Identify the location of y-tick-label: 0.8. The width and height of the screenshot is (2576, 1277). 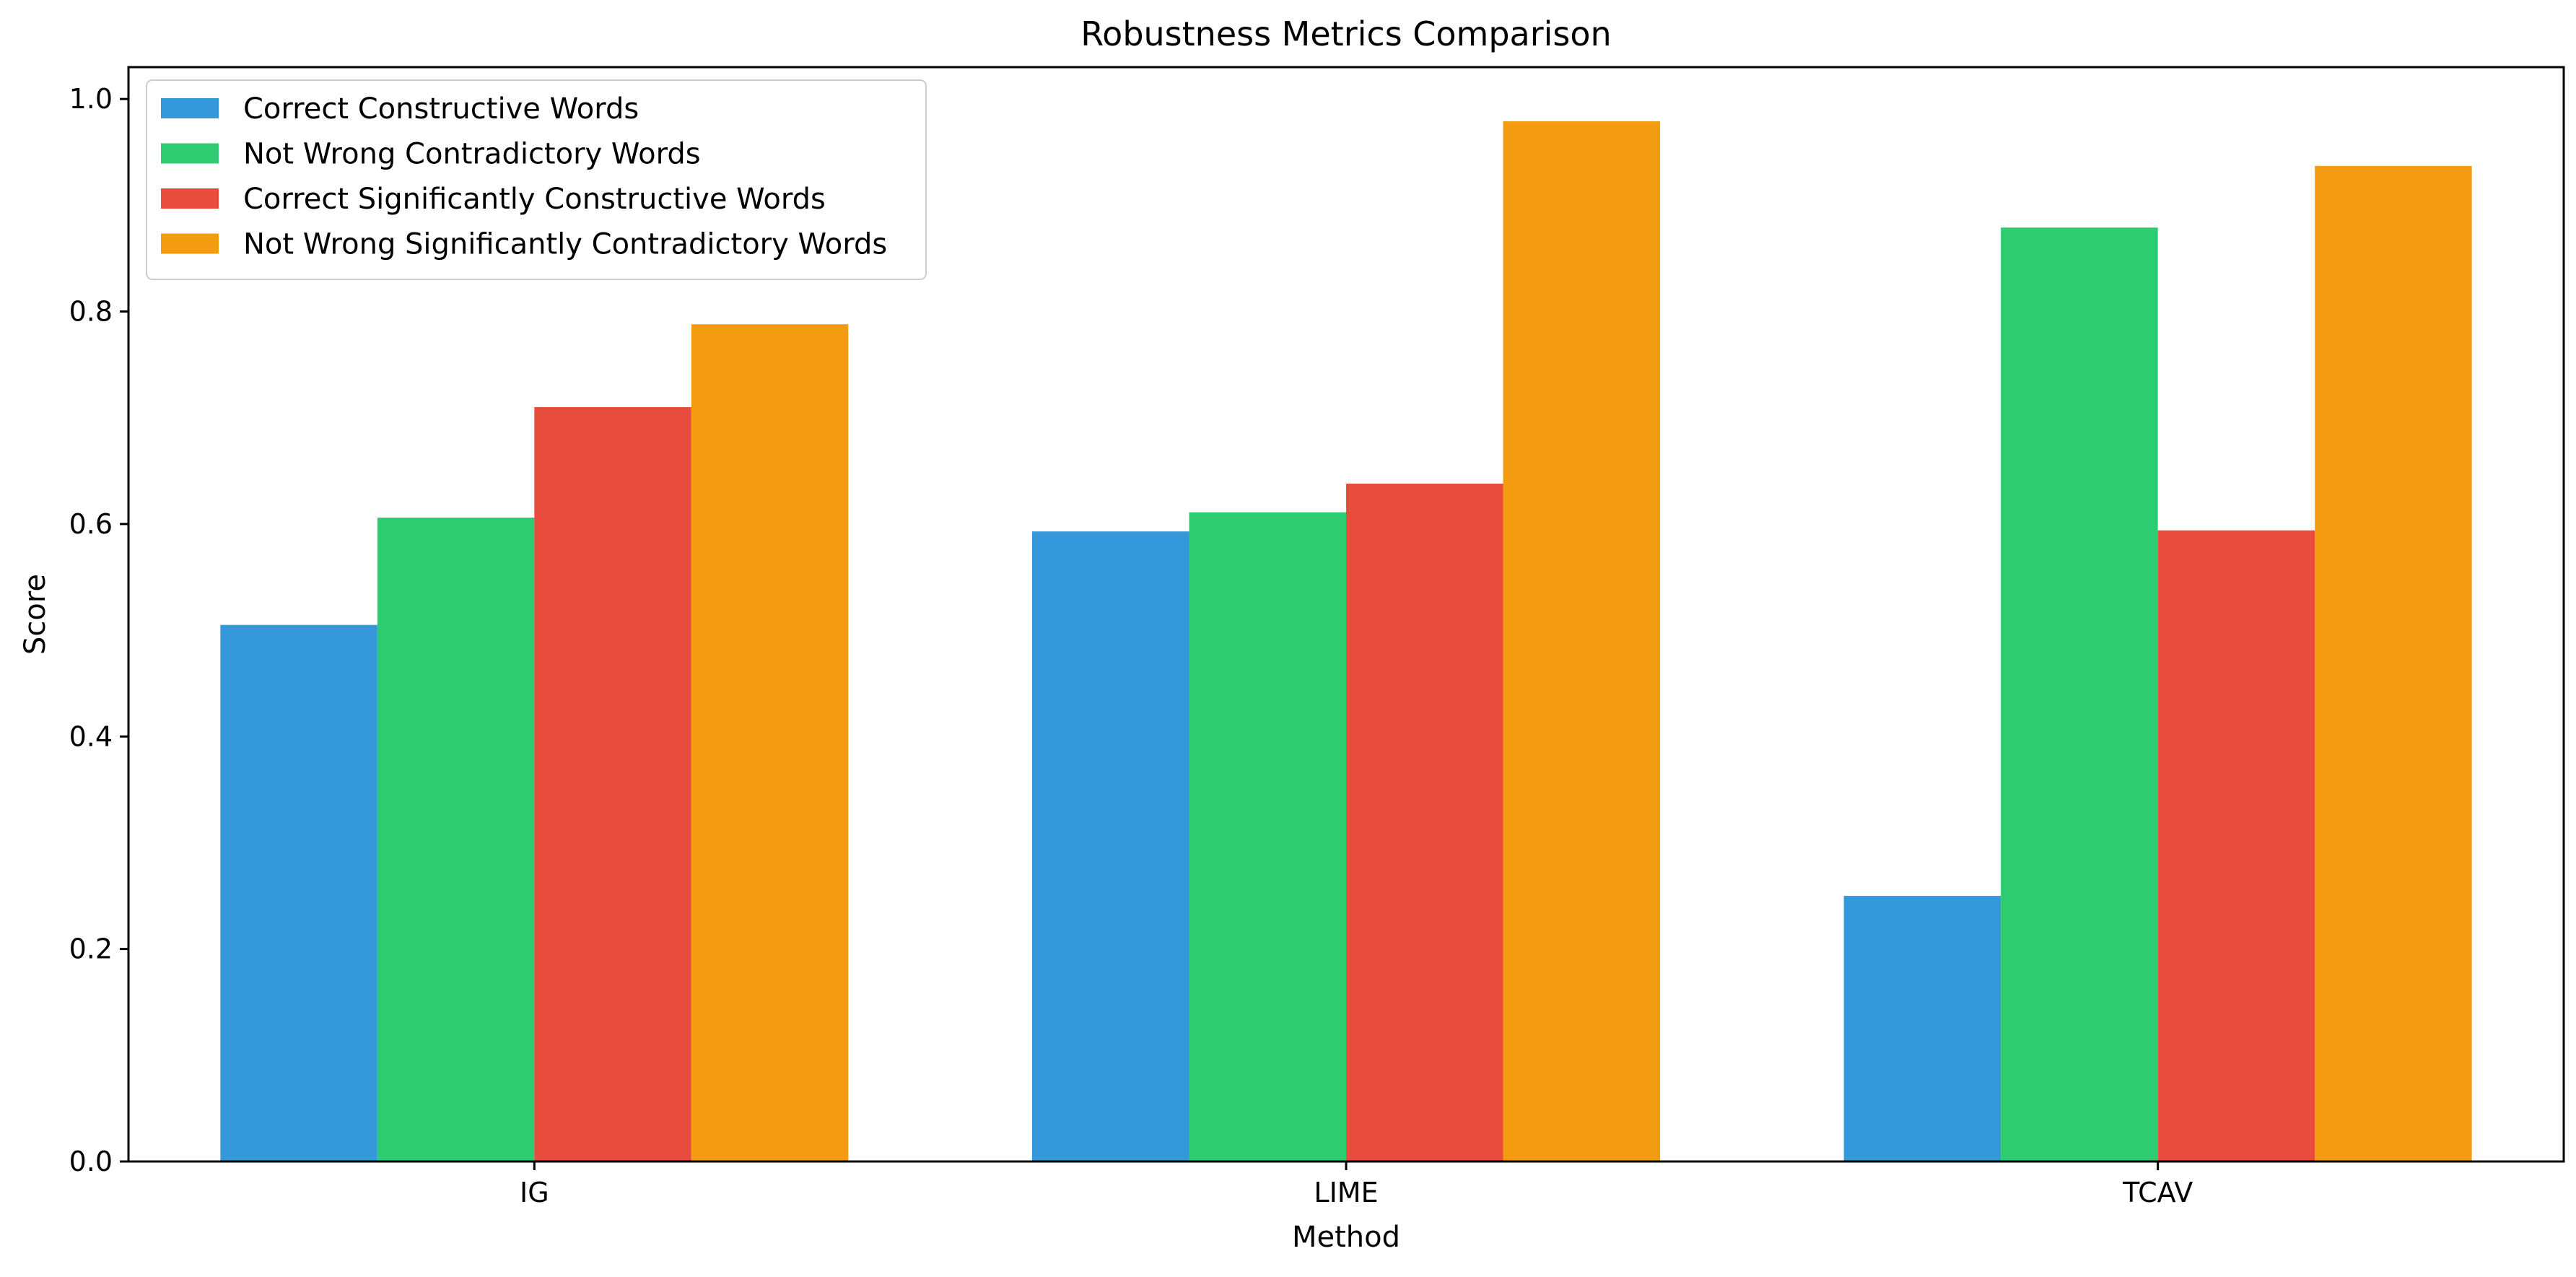
(91, 312).